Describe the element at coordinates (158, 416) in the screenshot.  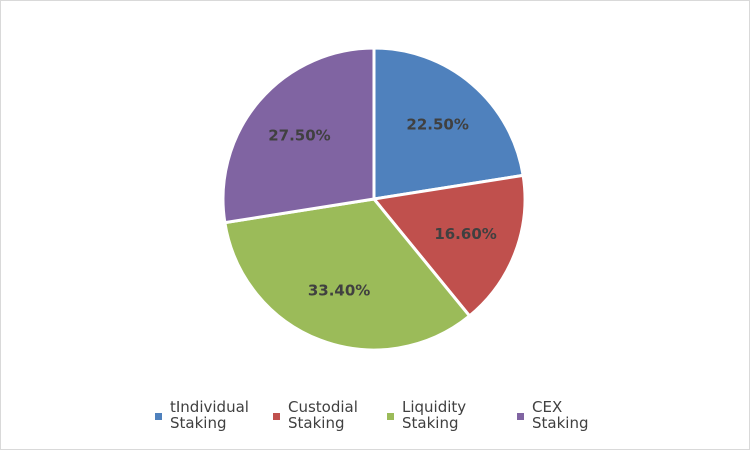
I see `legend-marker-individual-staking` at that location.